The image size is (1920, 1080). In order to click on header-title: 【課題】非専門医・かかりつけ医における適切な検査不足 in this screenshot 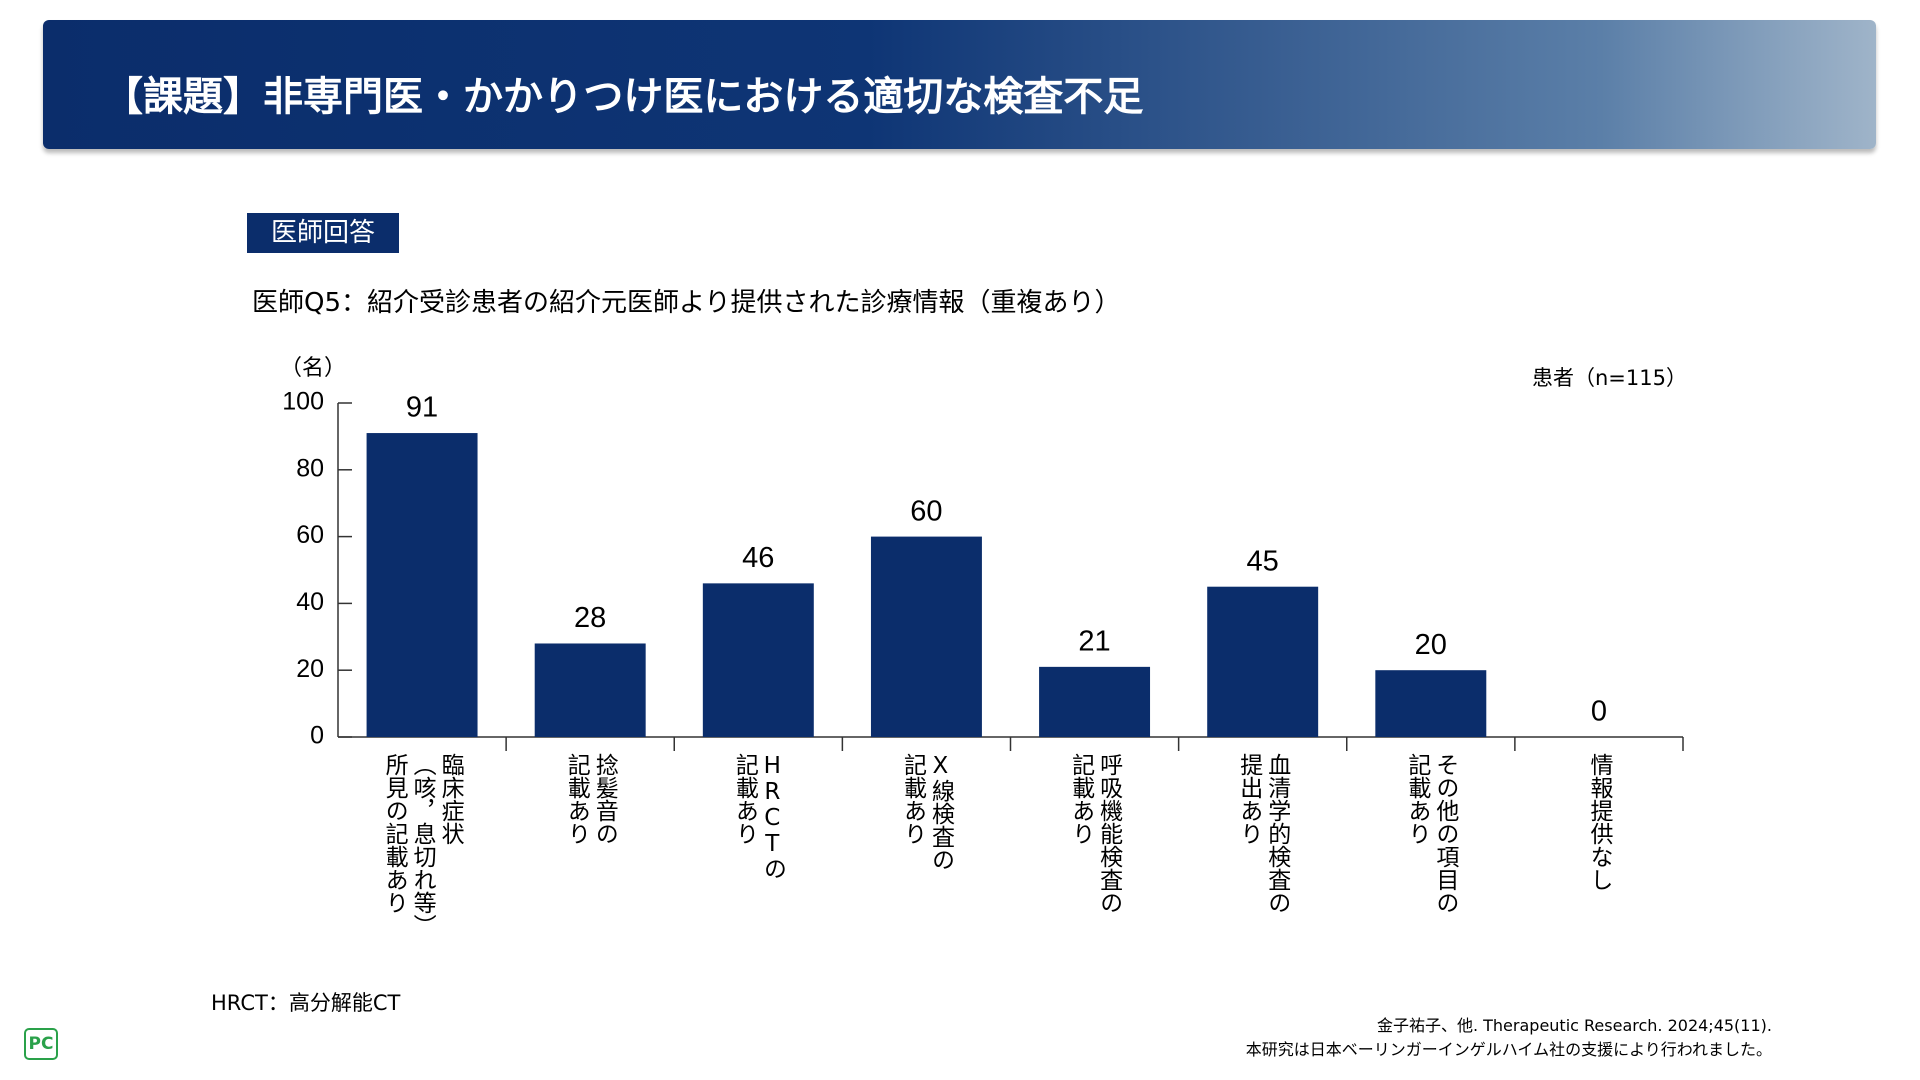, I will do `click(623, 97)`.